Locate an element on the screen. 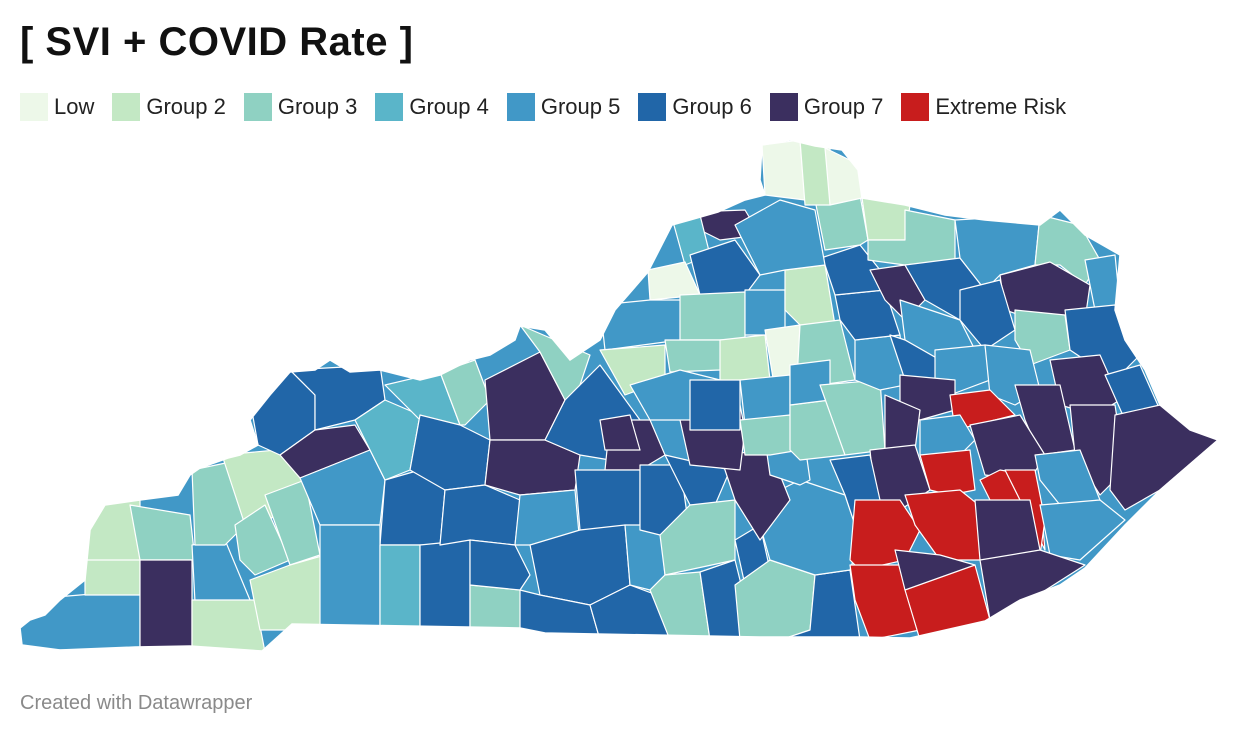 This screenshot has height=738, width=1240. legend-item-group-5: Group 5 is located at coordinates (563, 107).